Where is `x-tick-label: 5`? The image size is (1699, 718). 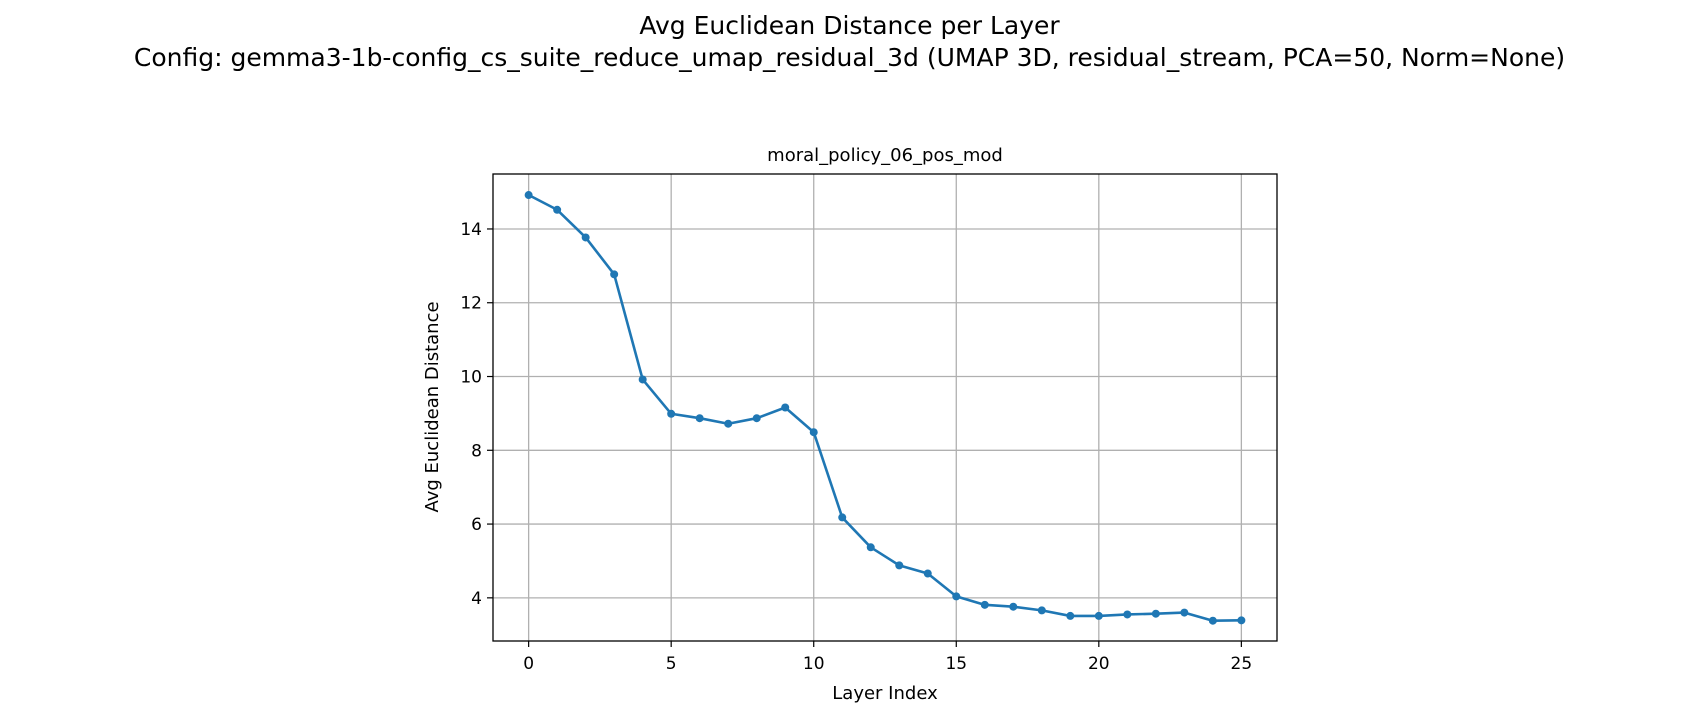
x-tick-label: 5 is located at coordinates (671, 664).